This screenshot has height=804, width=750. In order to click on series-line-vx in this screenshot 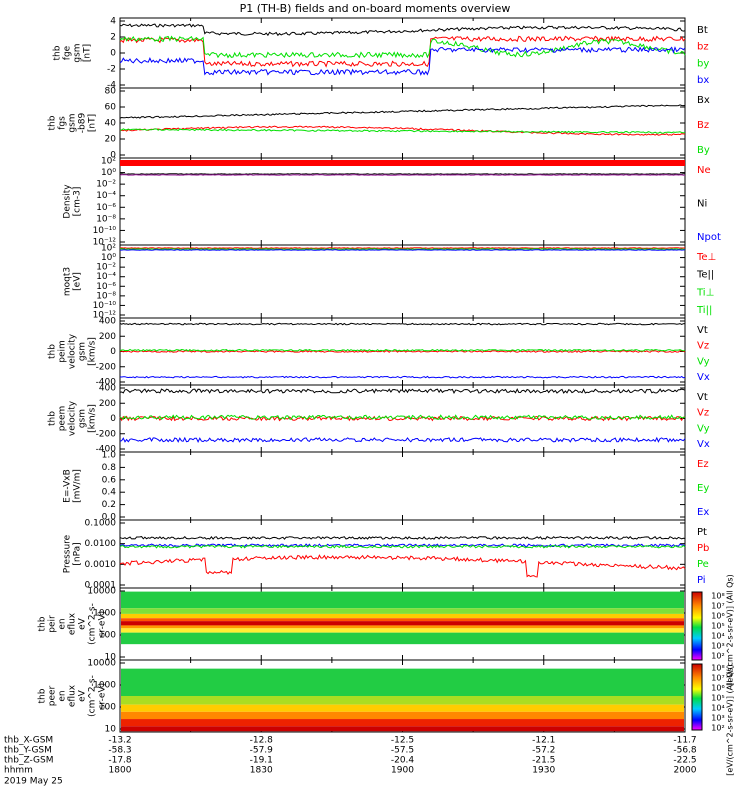, I will do `click(402, 440)`.